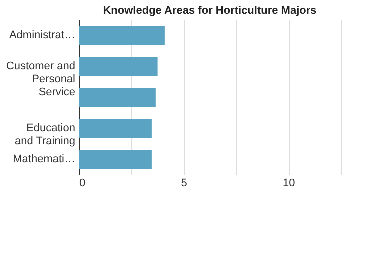 Image resolution: width=370 pixels, height=278 pixels. I want to click on x-tick-label: 10, so click(289, 184).